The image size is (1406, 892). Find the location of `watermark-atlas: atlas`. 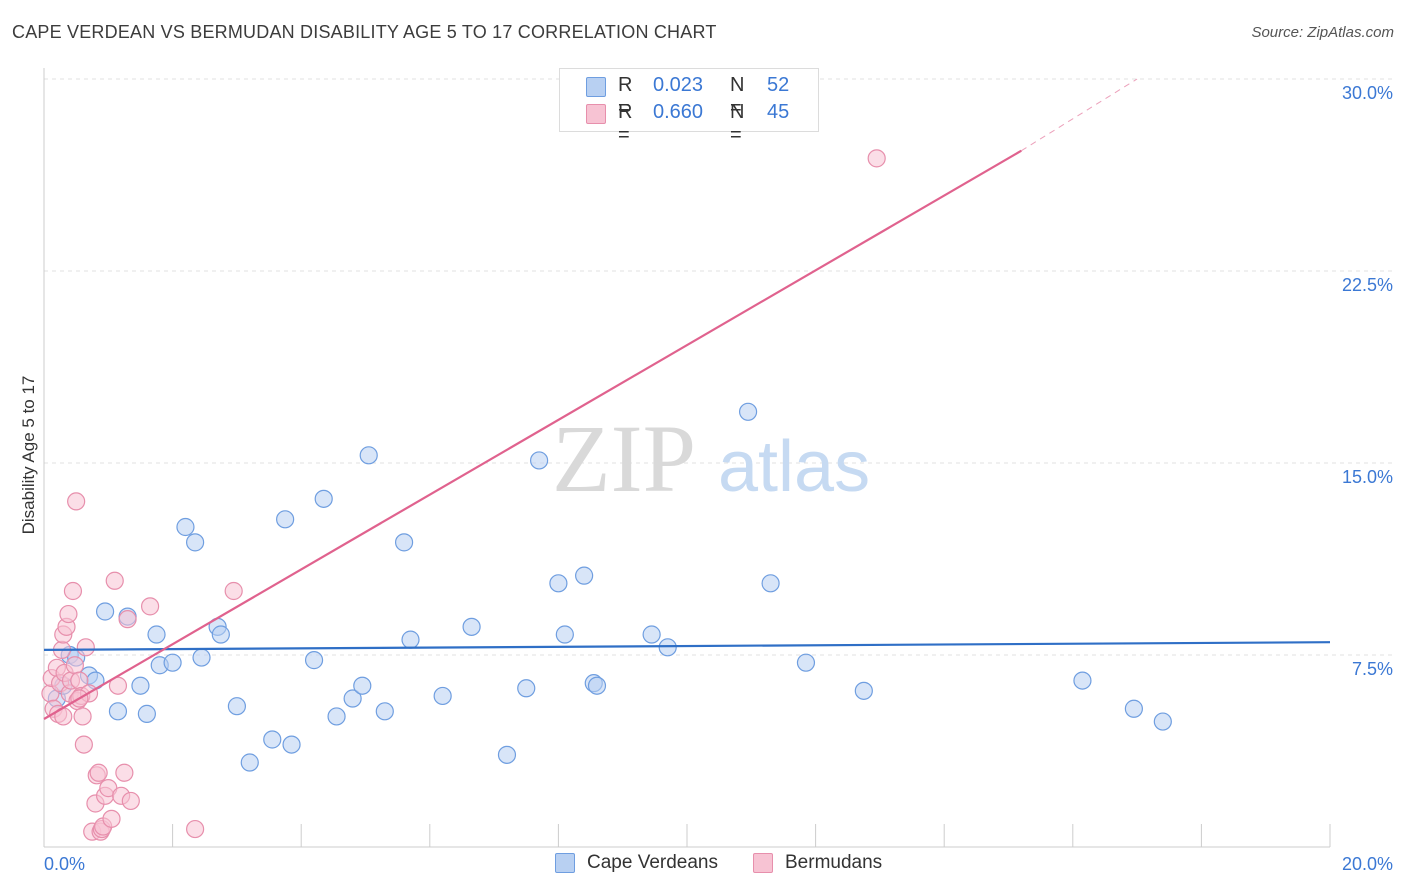

watermark-atlas: atlas is located at coordinates (794, 467).